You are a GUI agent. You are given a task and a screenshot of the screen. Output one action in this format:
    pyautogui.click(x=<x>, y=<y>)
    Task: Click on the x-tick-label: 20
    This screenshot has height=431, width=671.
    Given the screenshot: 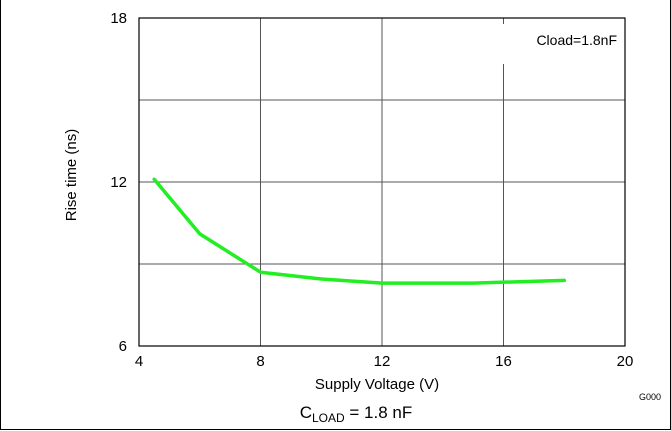 What is the action you would take?
    pyautogui.click(x=625, y=361)
    